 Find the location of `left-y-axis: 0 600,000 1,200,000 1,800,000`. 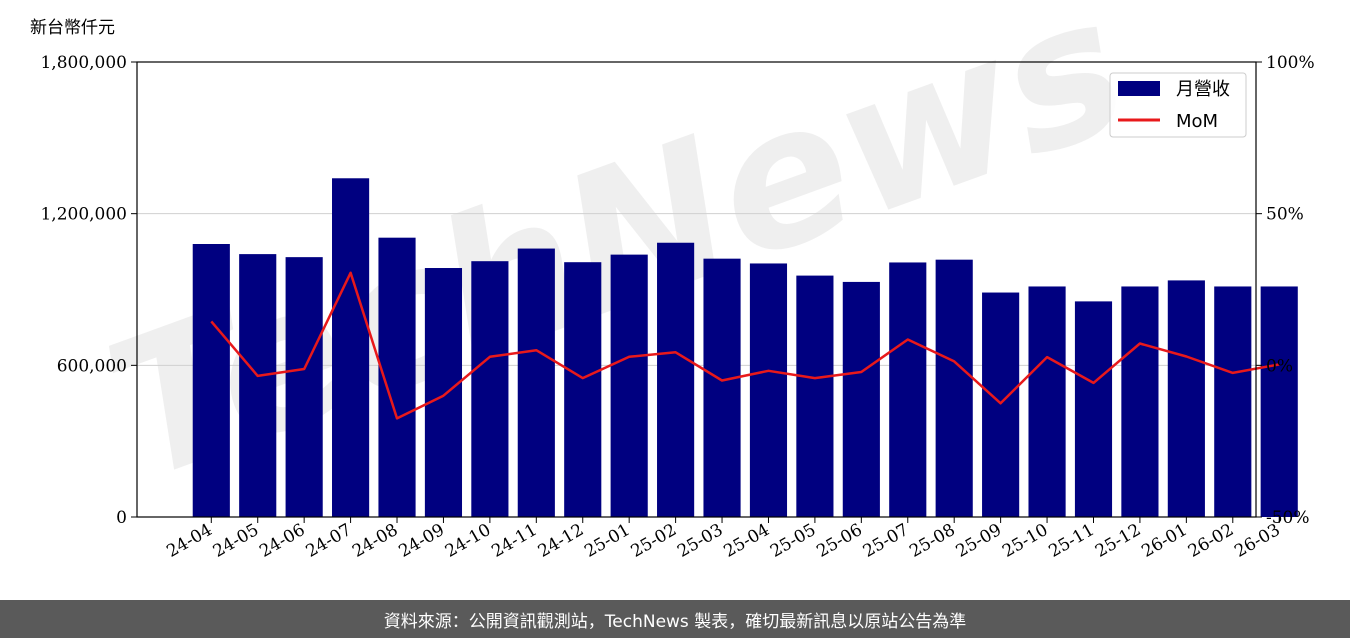

left-y-axis: 0 600,000 1,200,000 1,800,000 is located at coordinates (88, 290).